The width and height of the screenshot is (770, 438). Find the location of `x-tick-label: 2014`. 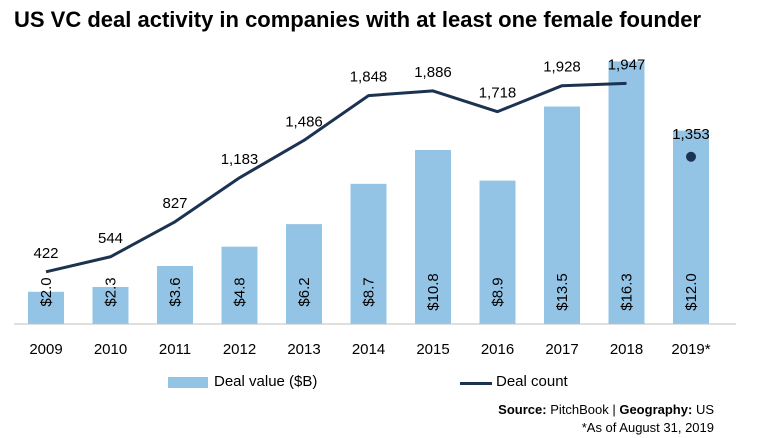

x-tick-label: 2014 is located at coordinates (368, 349).